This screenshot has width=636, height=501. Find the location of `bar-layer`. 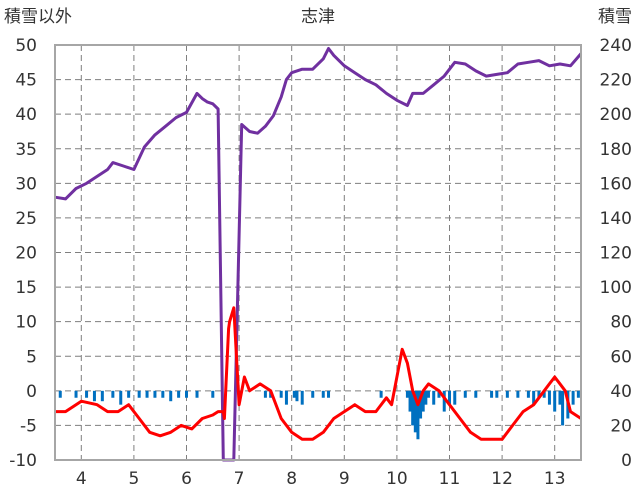

bar-layer is located at coordinates (319, 415).